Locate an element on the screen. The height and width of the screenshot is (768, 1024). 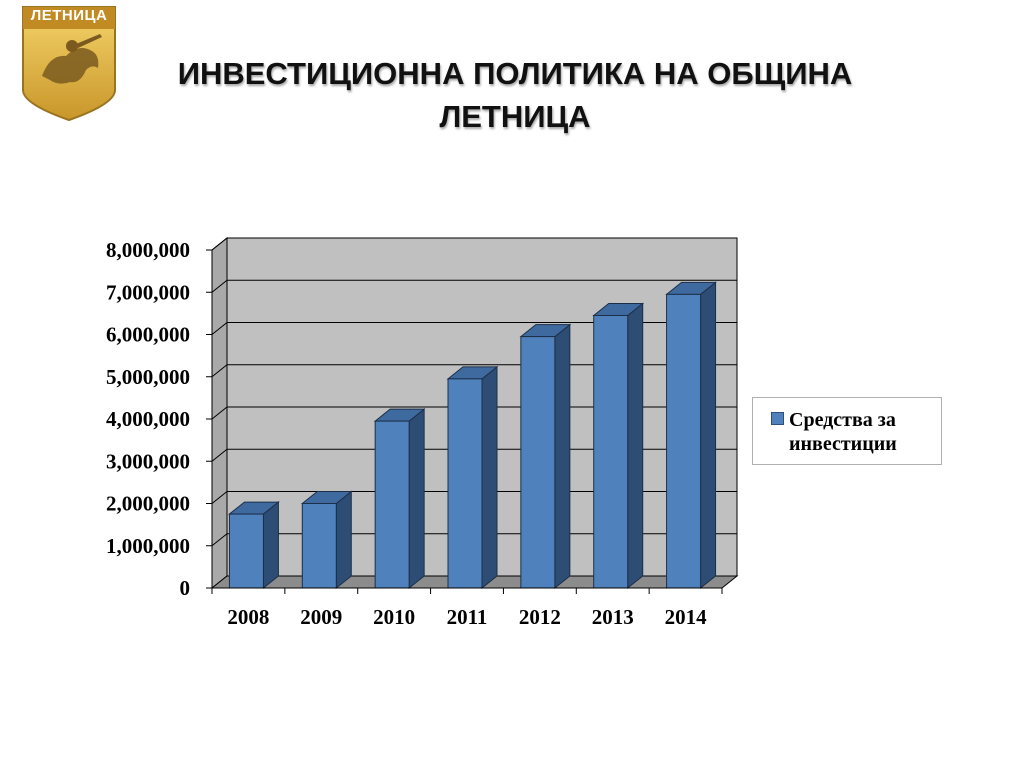
page-title: ИНВЕСТИЦИОННА ПОЛИТИКА НА ОБЩИНА ЛЕТНИЦА is located at coordinates (515, 95).